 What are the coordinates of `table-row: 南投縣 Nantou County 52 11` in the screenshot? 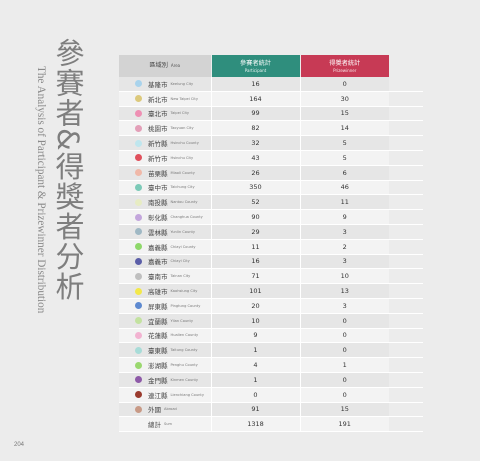 It's located at (271, 202).